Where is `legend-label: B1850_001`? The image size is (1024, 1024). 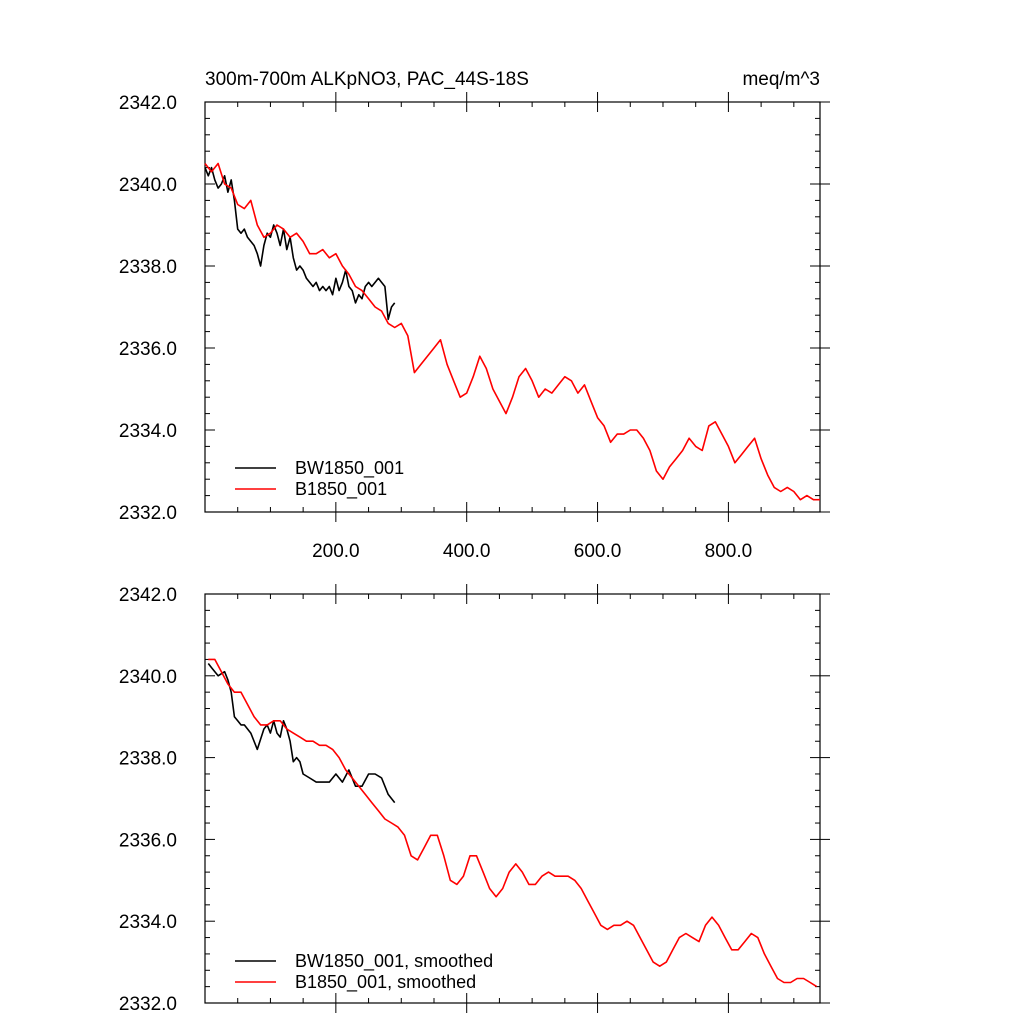
legend-label: B1850_001 is located at coordinates (341, 489).